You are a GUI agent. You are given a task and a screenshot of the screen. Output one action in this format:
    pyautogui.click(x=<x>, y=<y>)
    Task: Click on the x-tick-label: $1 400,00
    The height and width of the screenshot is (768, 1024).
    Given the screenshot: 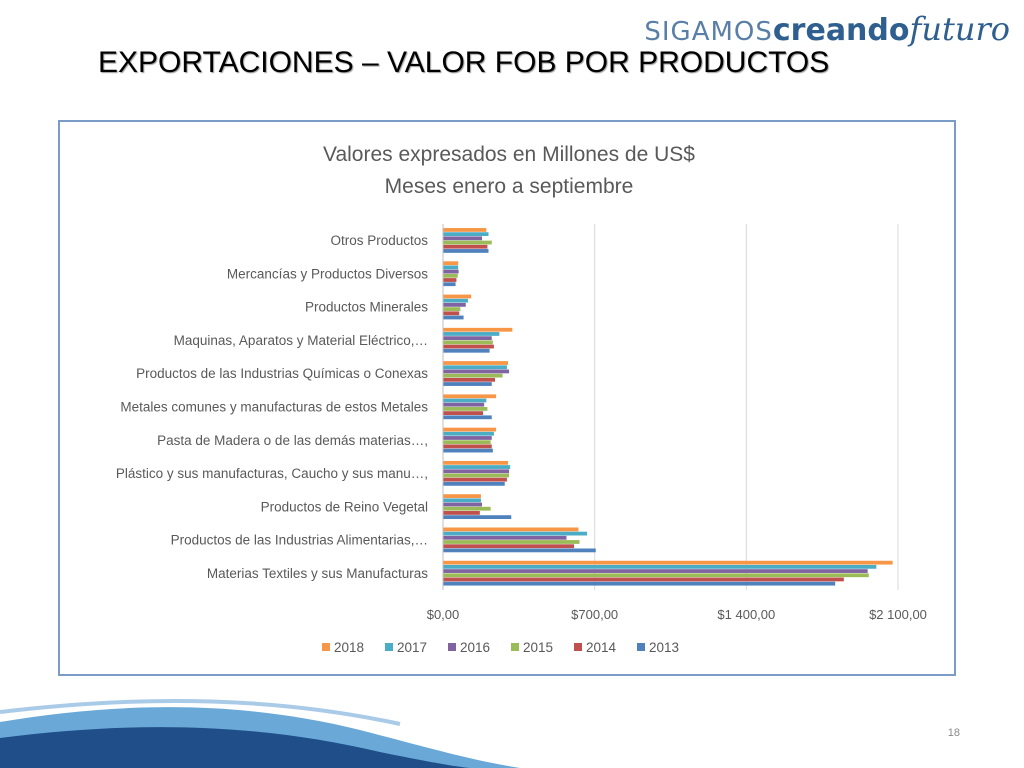 What is the action you would take?
    pyautogui.click(x=746, y=614)
    